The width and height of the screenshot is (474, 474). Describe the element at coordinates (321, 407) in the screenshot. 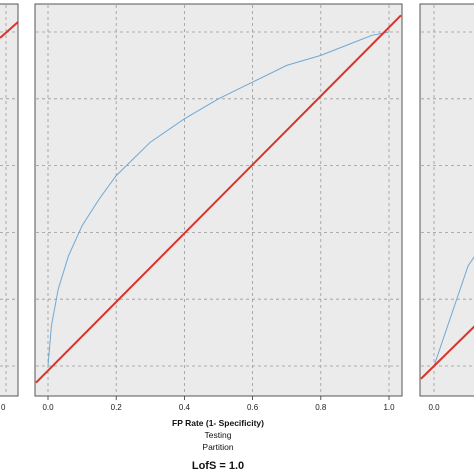

I see `x-tick-label-4: 0.8` at that location.